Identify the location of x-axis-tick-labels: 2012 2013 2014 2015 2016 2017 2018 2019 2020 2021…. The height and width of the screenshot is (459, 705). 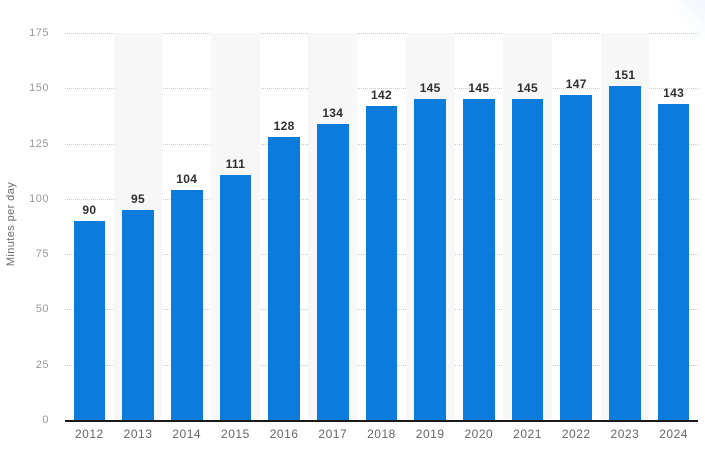
(381, 434).